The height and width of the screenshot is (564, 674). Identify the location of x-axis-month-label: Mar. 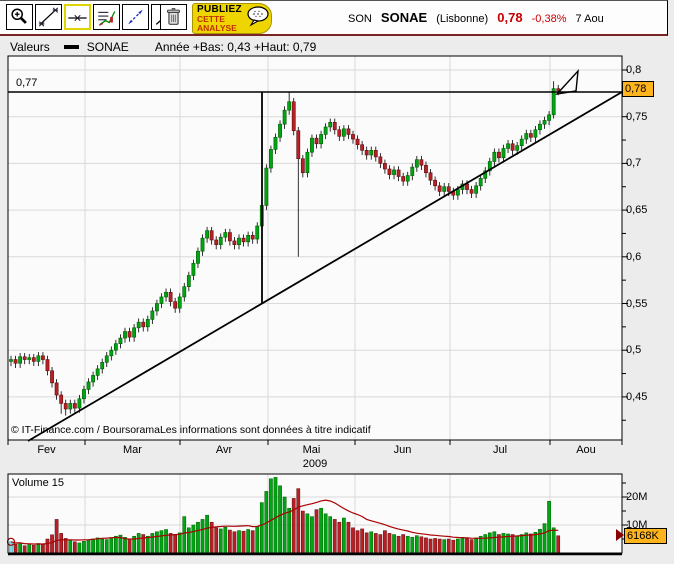
(132, 450).